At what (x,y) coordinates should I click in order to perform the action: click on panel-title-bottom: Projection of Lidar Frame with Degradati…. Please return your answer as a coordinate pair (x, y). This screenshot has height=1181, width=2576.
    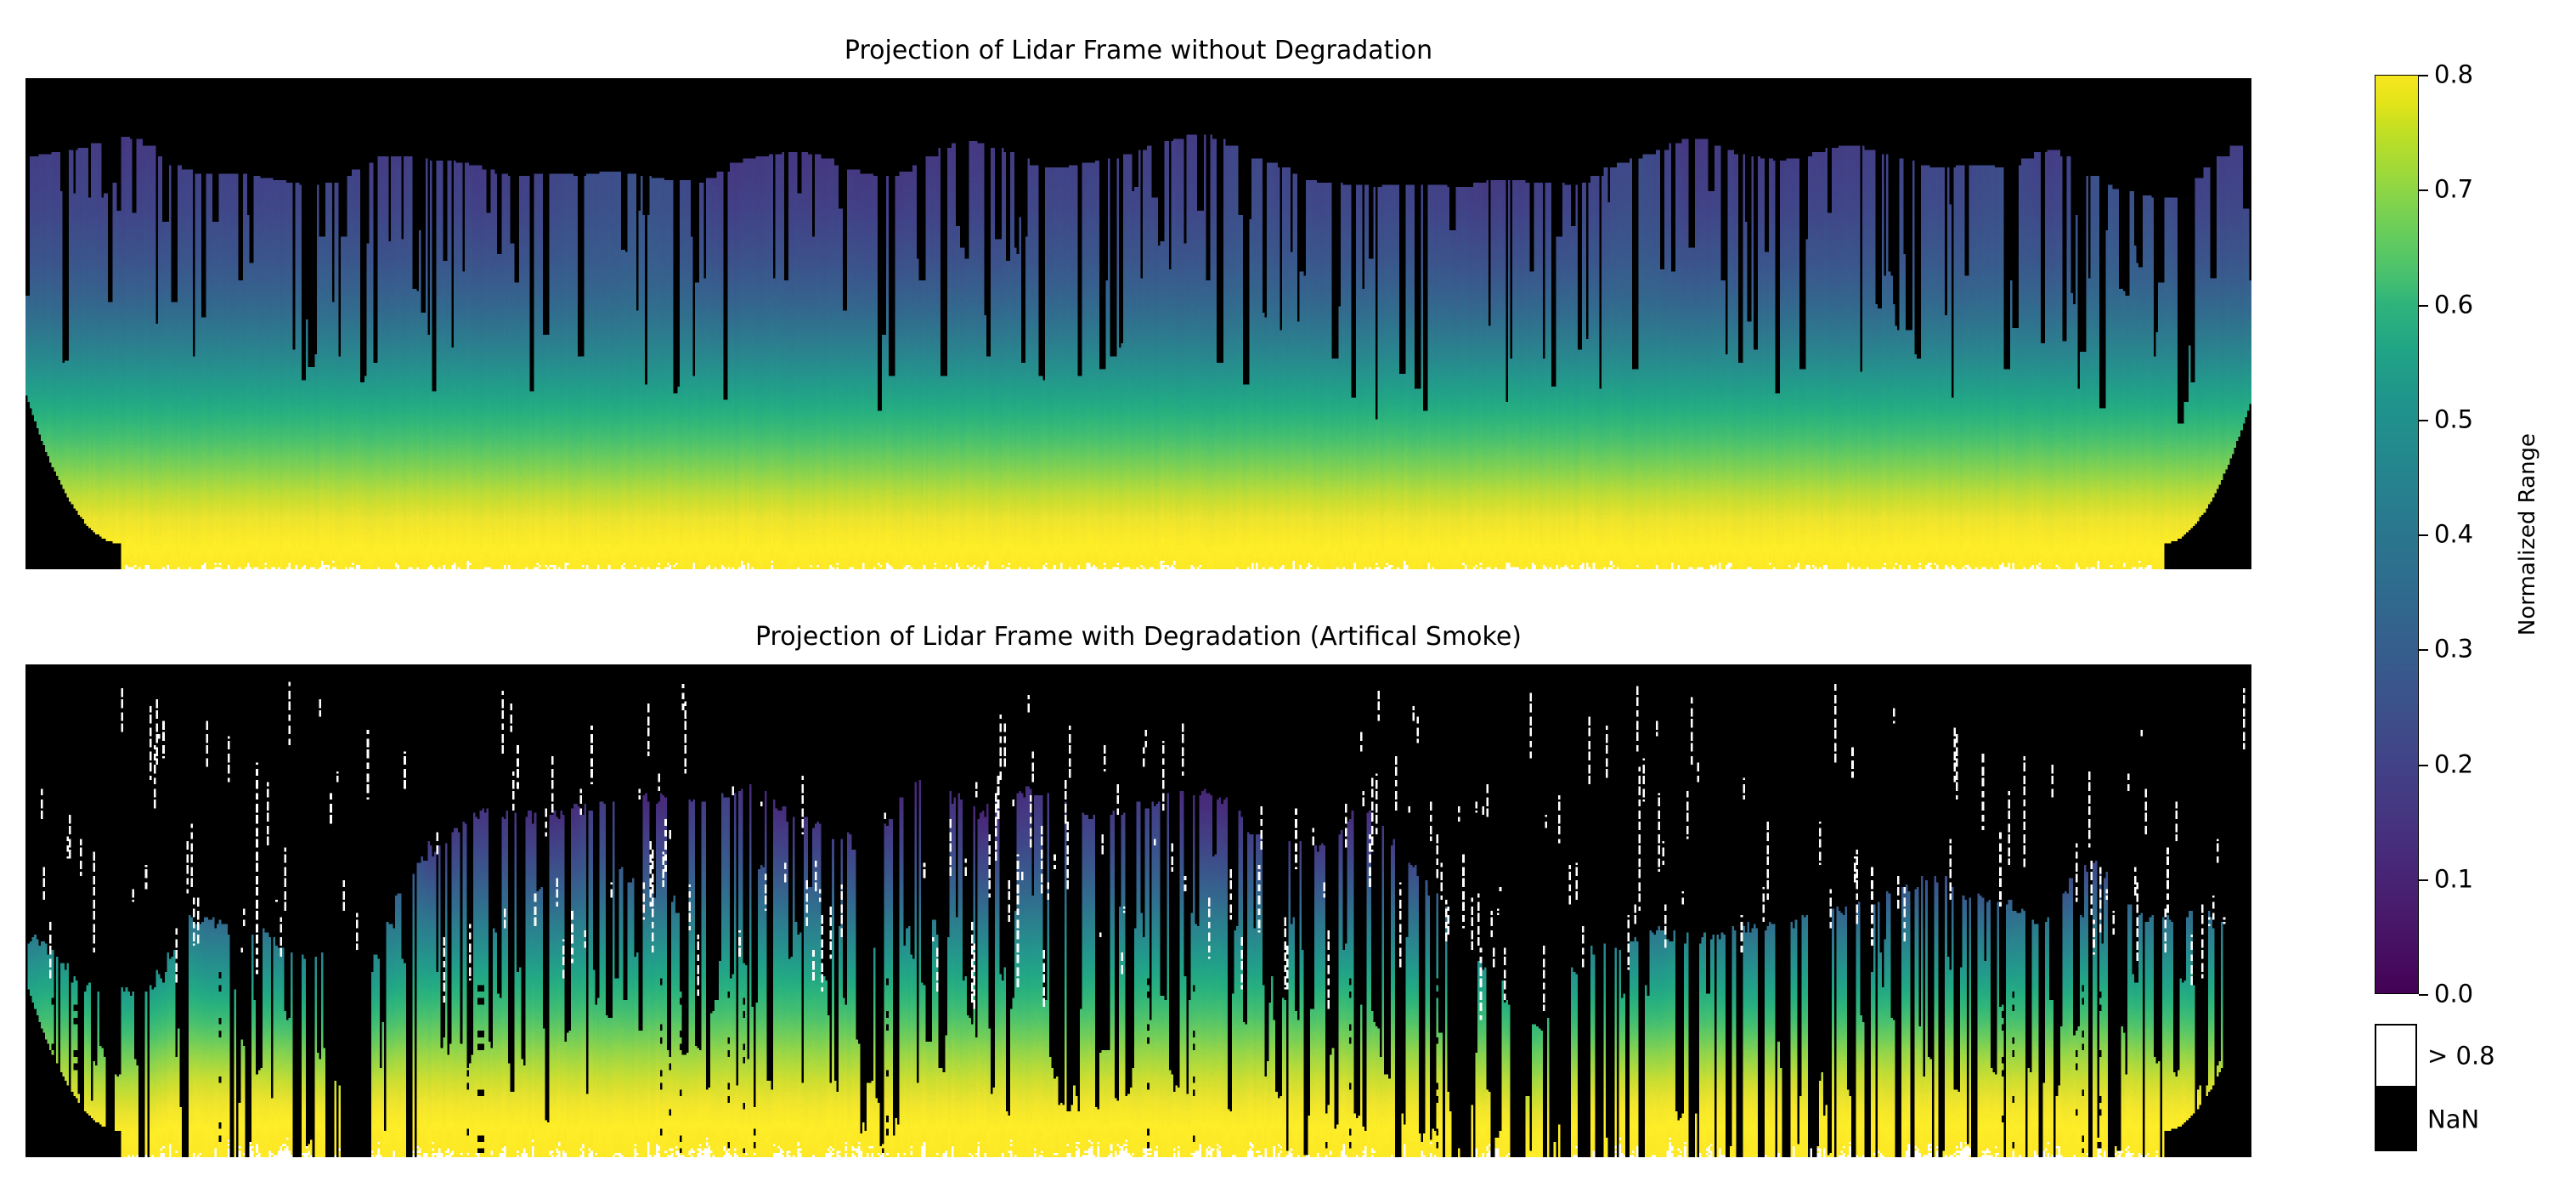
    Looking at the image, I should click on (1138, 637).